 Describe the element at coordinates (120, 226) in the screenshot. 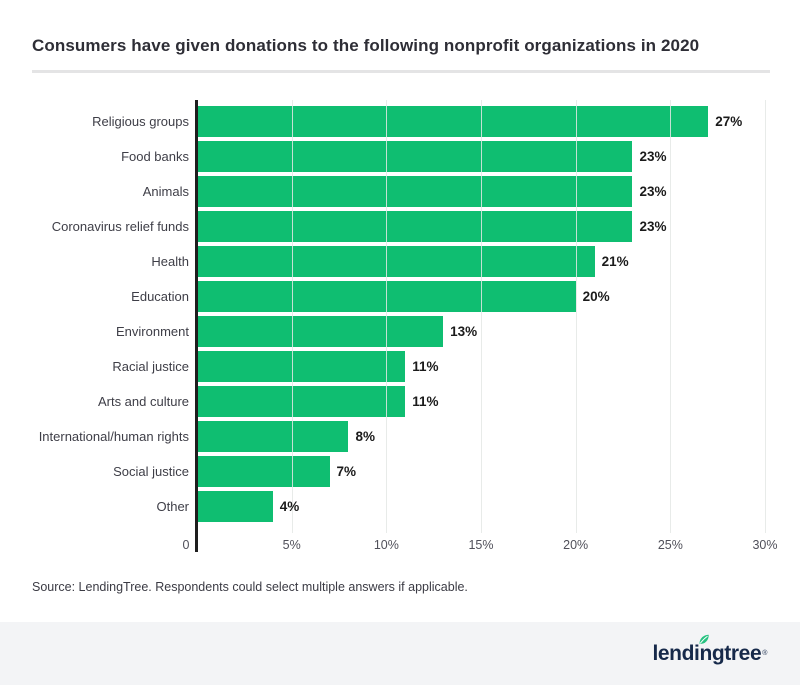

I see `category-label: Coronavirus relief funds` at that location.